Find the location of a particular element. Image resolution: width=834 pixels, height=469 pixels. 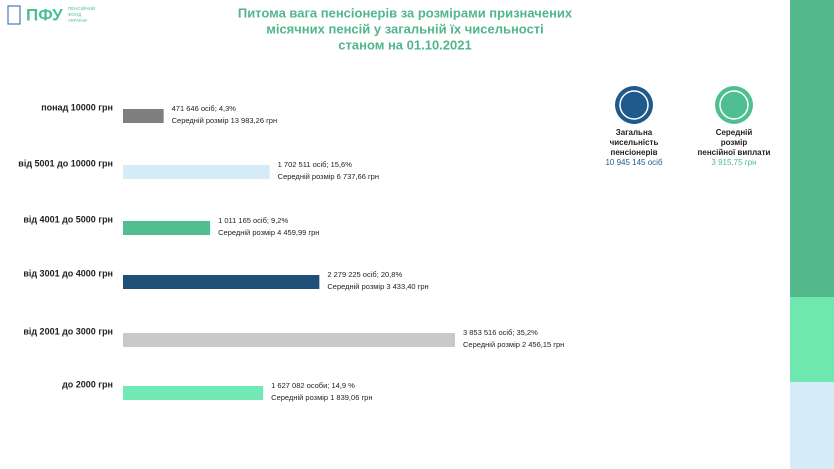

logo-text: УКРАЇНИ is located at coordinates (77, 20).